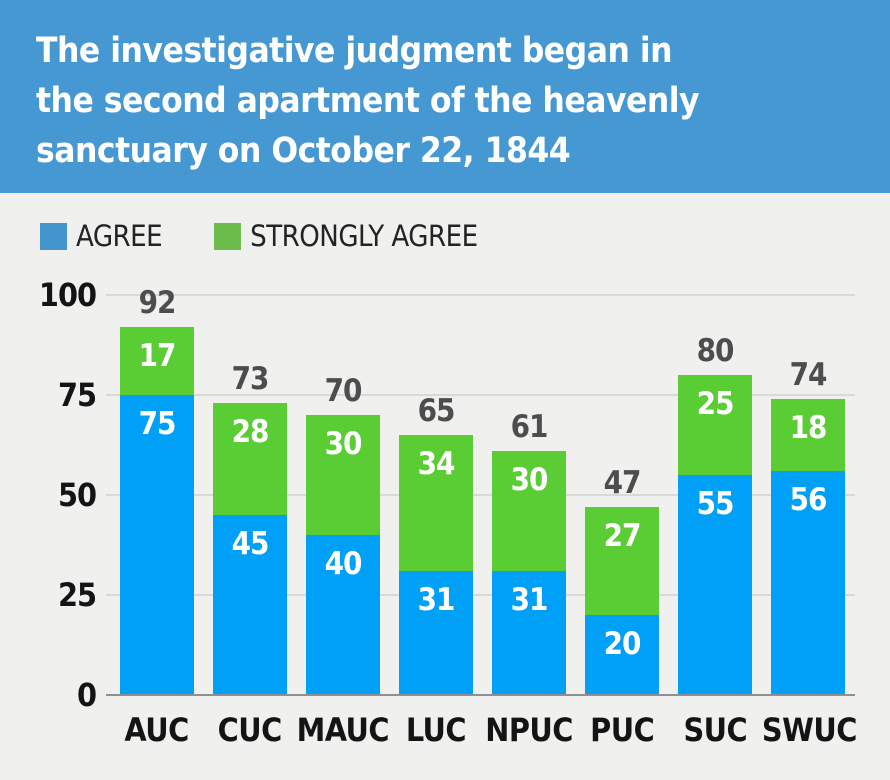 This screenshot has width=890, height=780. What do you see at coordinates (77, 595) in the screenshot?
I see `y-axis-tick-label: 25` at bounding box center [77, 595].